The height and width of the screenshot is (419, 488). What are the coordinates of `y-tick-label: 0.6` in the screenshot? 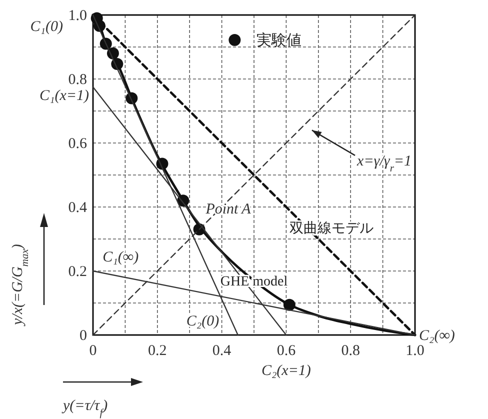 It's located at (78, 144).